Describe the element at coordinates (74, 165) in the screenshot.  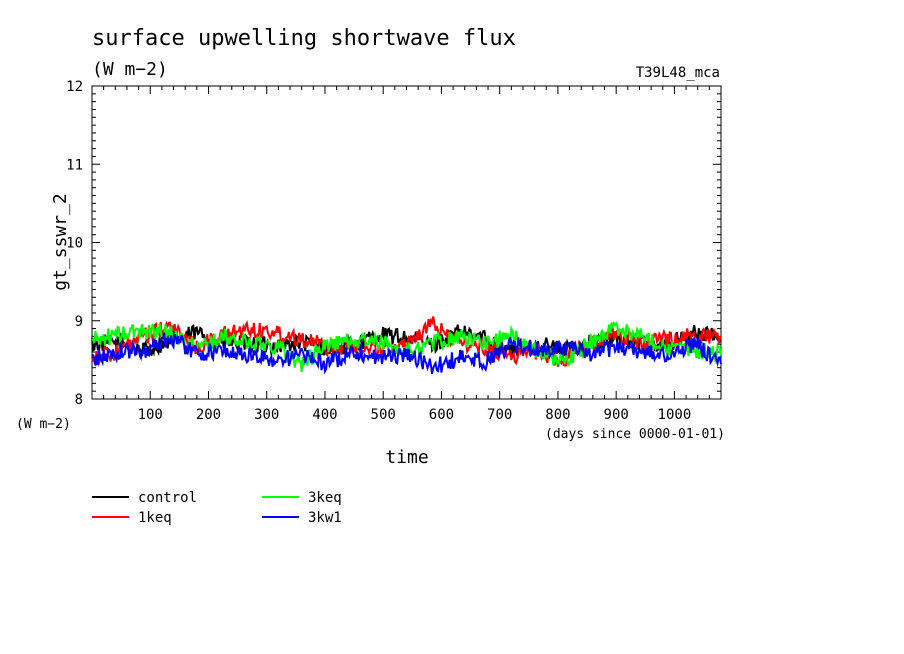
I see `y-tick-label: 11` at that location.